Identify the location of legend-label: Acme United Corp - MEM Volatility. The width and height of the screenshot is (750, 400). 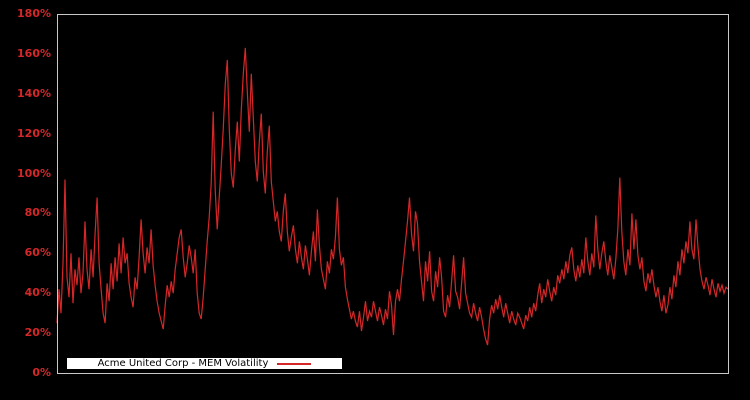
(183, 363).